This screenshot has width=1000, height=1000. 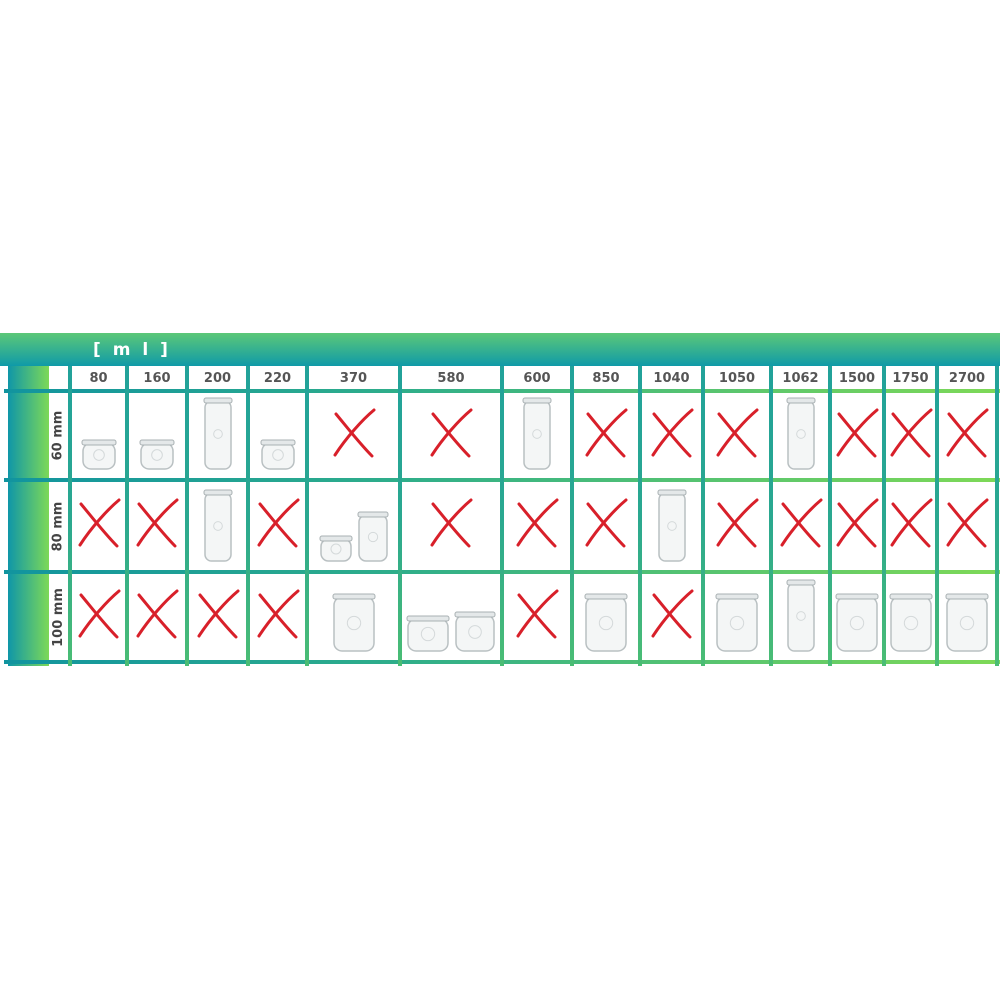 What do you see at coordinates (967, 378) in the screenshot?
I see `column-header: 2700` at bounding box center [967, 378].